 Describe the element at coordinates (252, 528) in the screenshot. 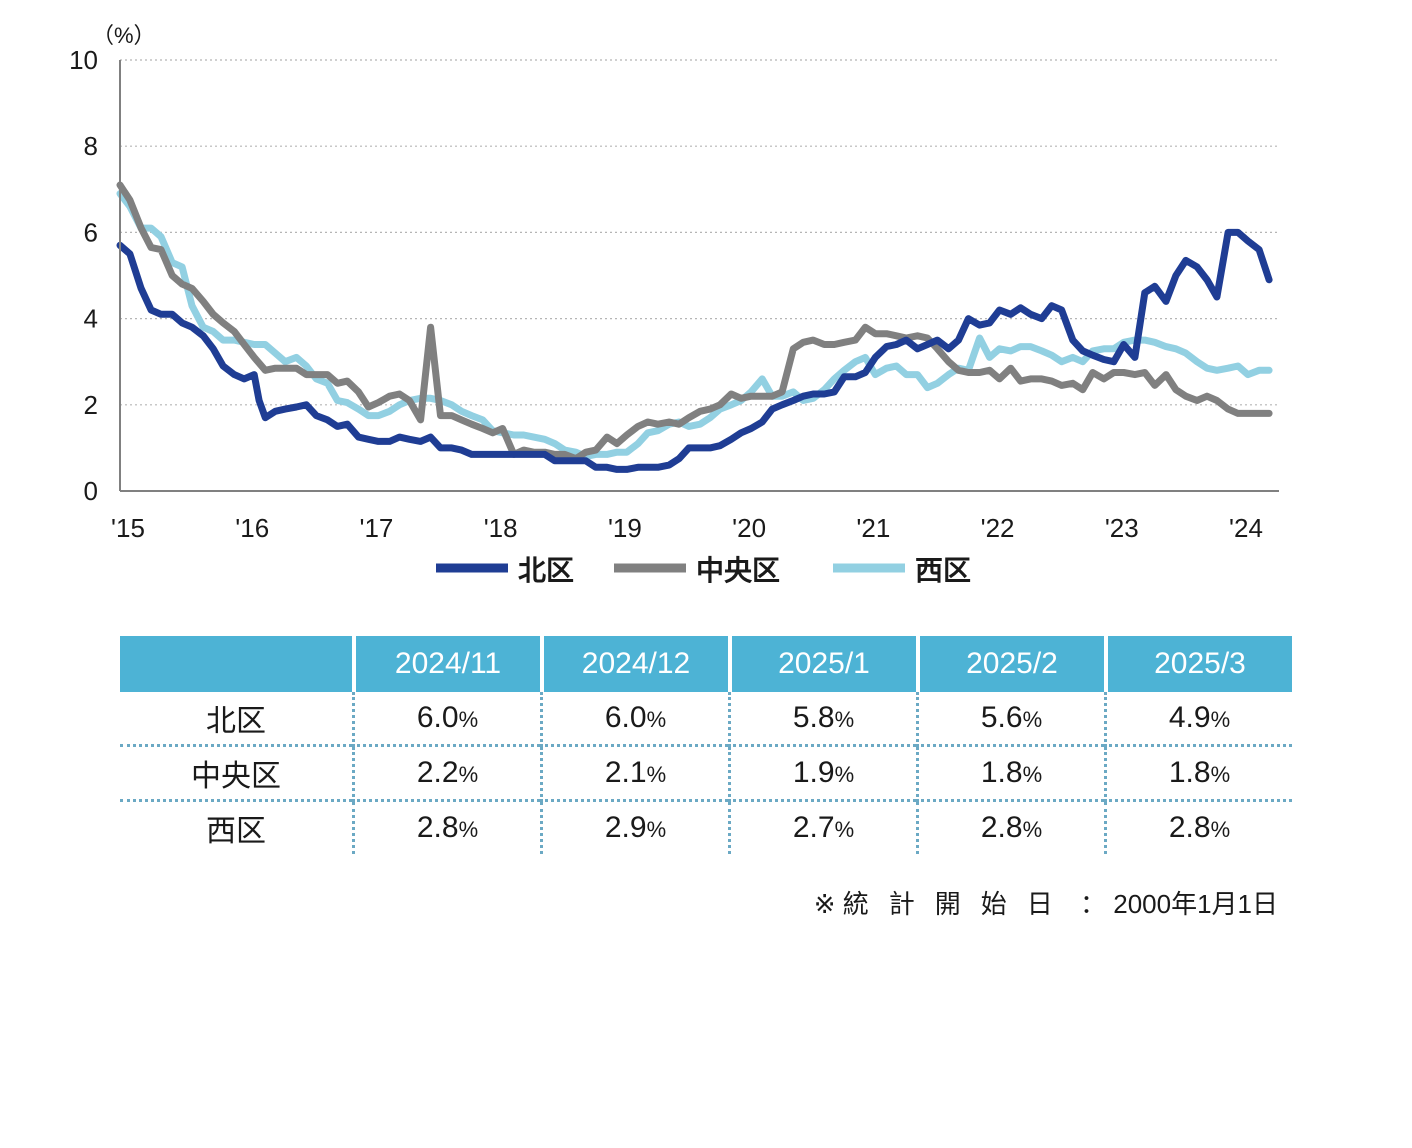

I see `x-tick-label: '16` at that location.